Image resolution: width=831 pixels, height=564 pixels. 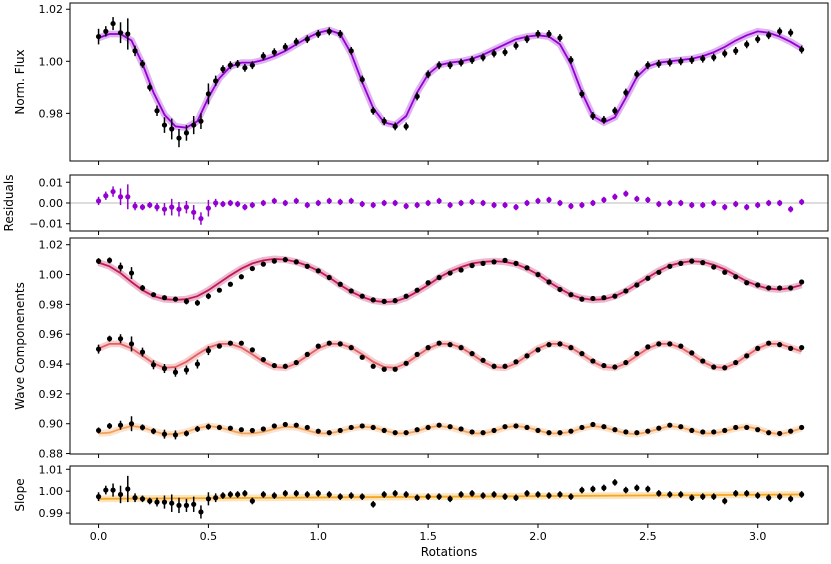 I want to click on y-tick-label: 1.00, so click(x=51, y=275).